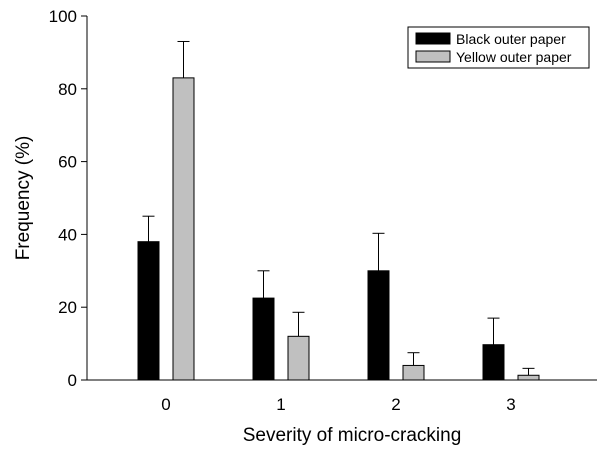  What do you see at coordinates (352, 435) in the screenshot?
I see `x-axis-label: Severity of micro-cracking` at bounding box center [352, 435].